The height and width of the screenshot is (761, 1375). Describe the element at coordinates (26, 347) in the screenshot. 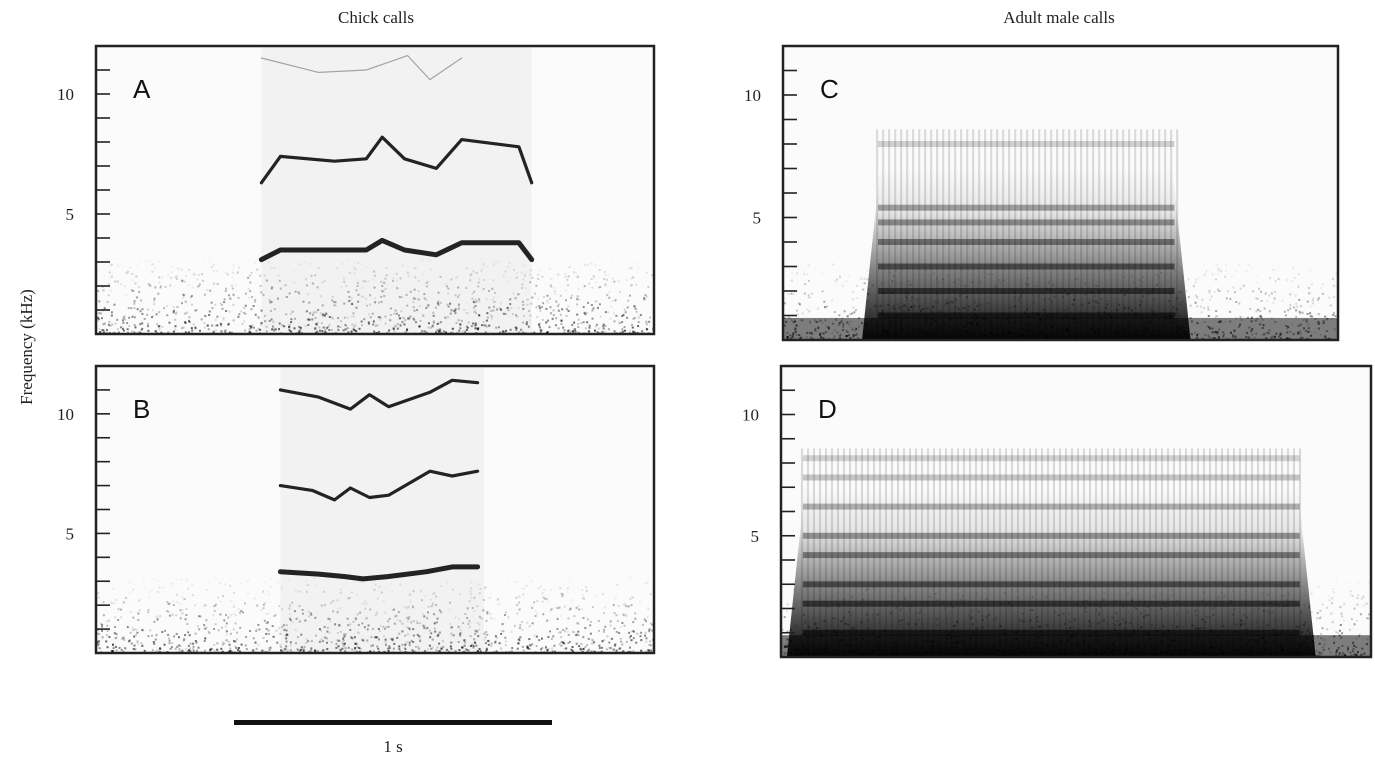

I see `y-axis-label: Frequency (kHz)` at that location.